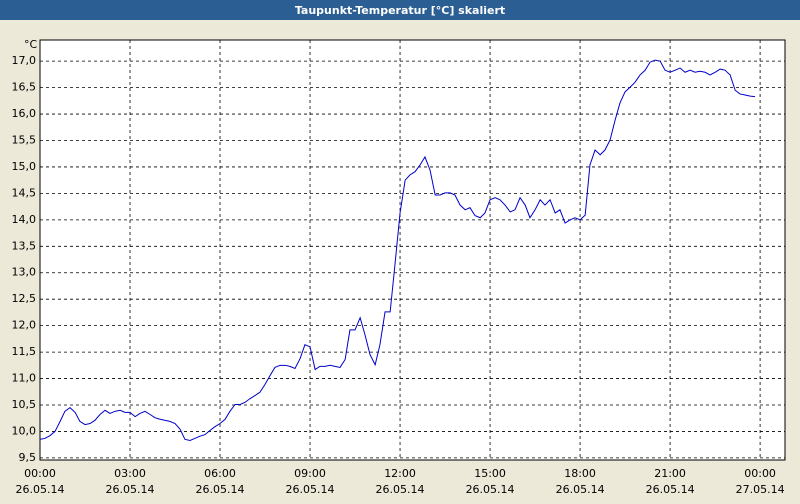 Image resolution: width=800 pixels, height=504 pixels. Describe the element at coordinates (400, 473) in the screenshot. I see `x-tick-label: 12:00` at that location.